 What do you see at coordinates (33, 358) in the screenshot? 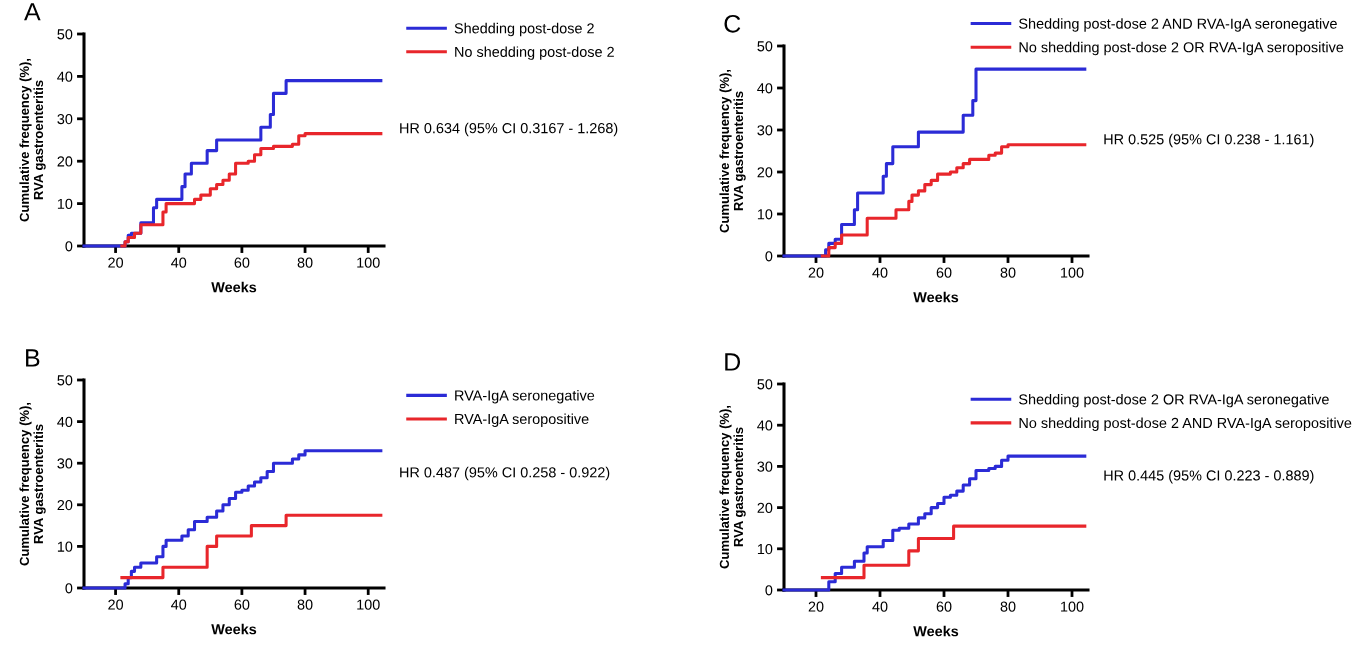
I see `chart-title: B` at bounding box center [33, 358].